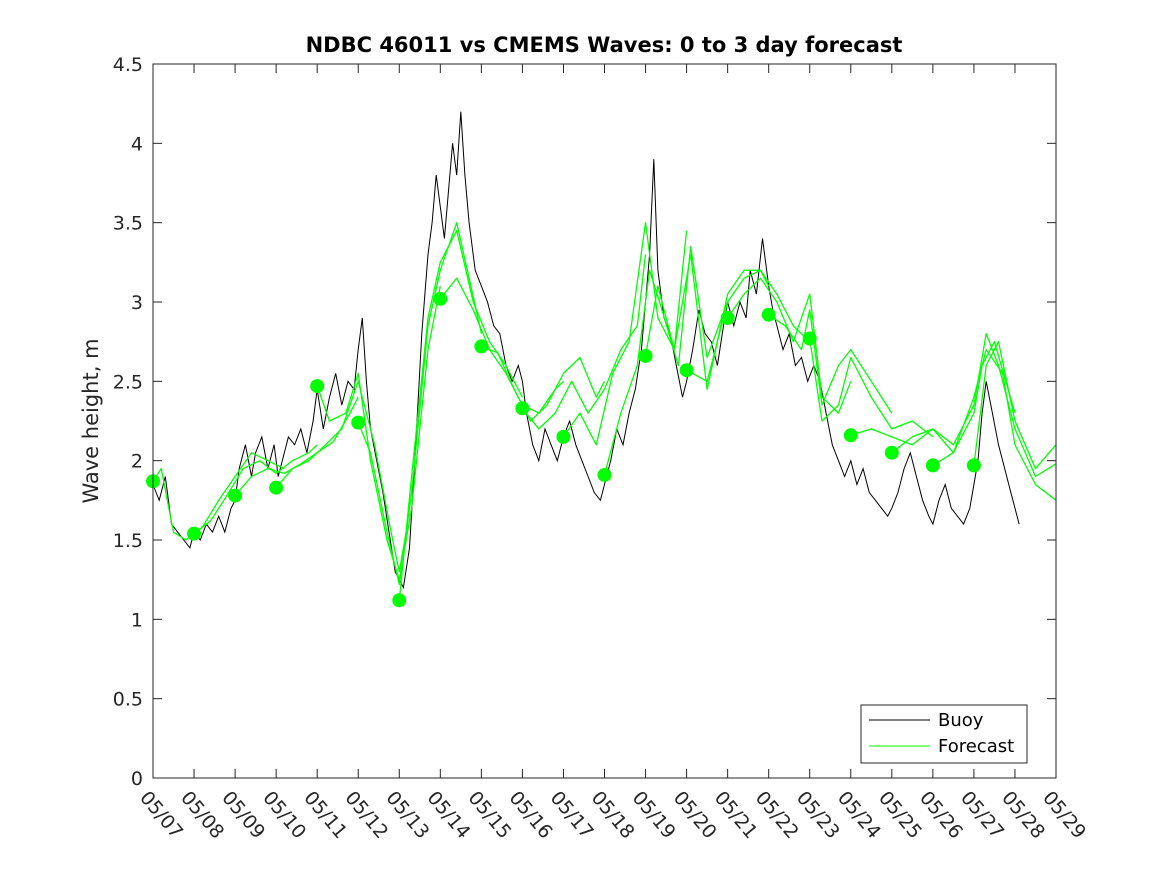  What do you see at coordinates (777, 815) in the screenshot?
I see `x-tick-label: 05/22` at bounding box center [777, 815].